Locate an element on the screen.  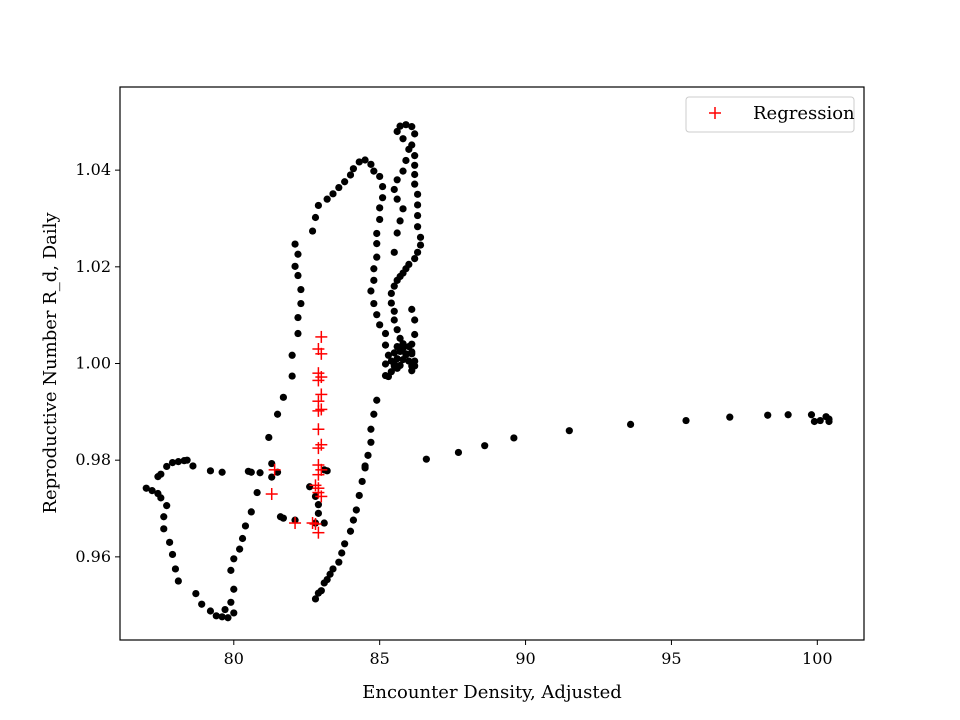
x-tick-label: 100 is located at coordinates (817, 658).